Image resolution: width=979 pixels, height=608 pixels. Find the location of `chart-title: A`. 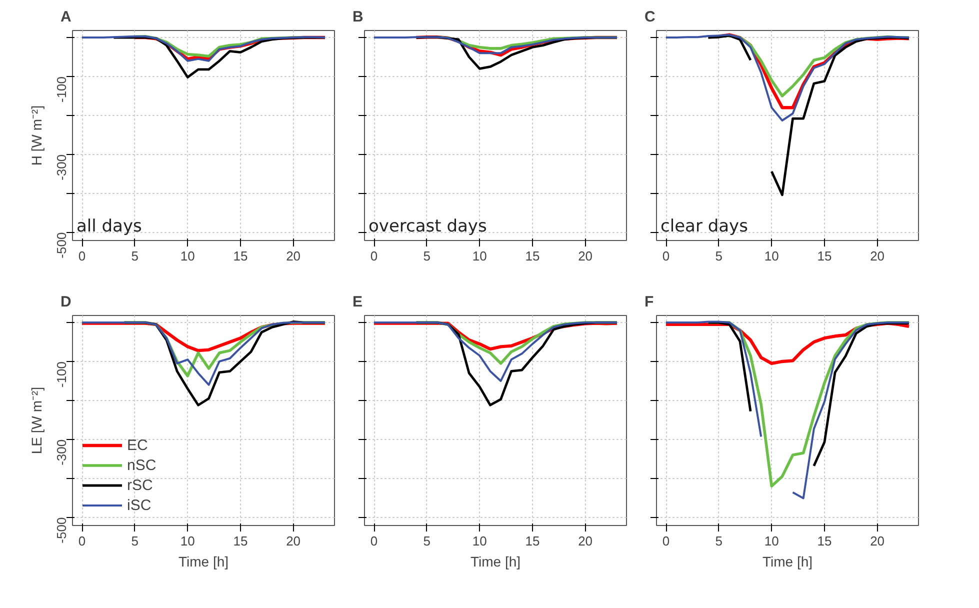

chart-title: A is located at coordinates (66, 17).